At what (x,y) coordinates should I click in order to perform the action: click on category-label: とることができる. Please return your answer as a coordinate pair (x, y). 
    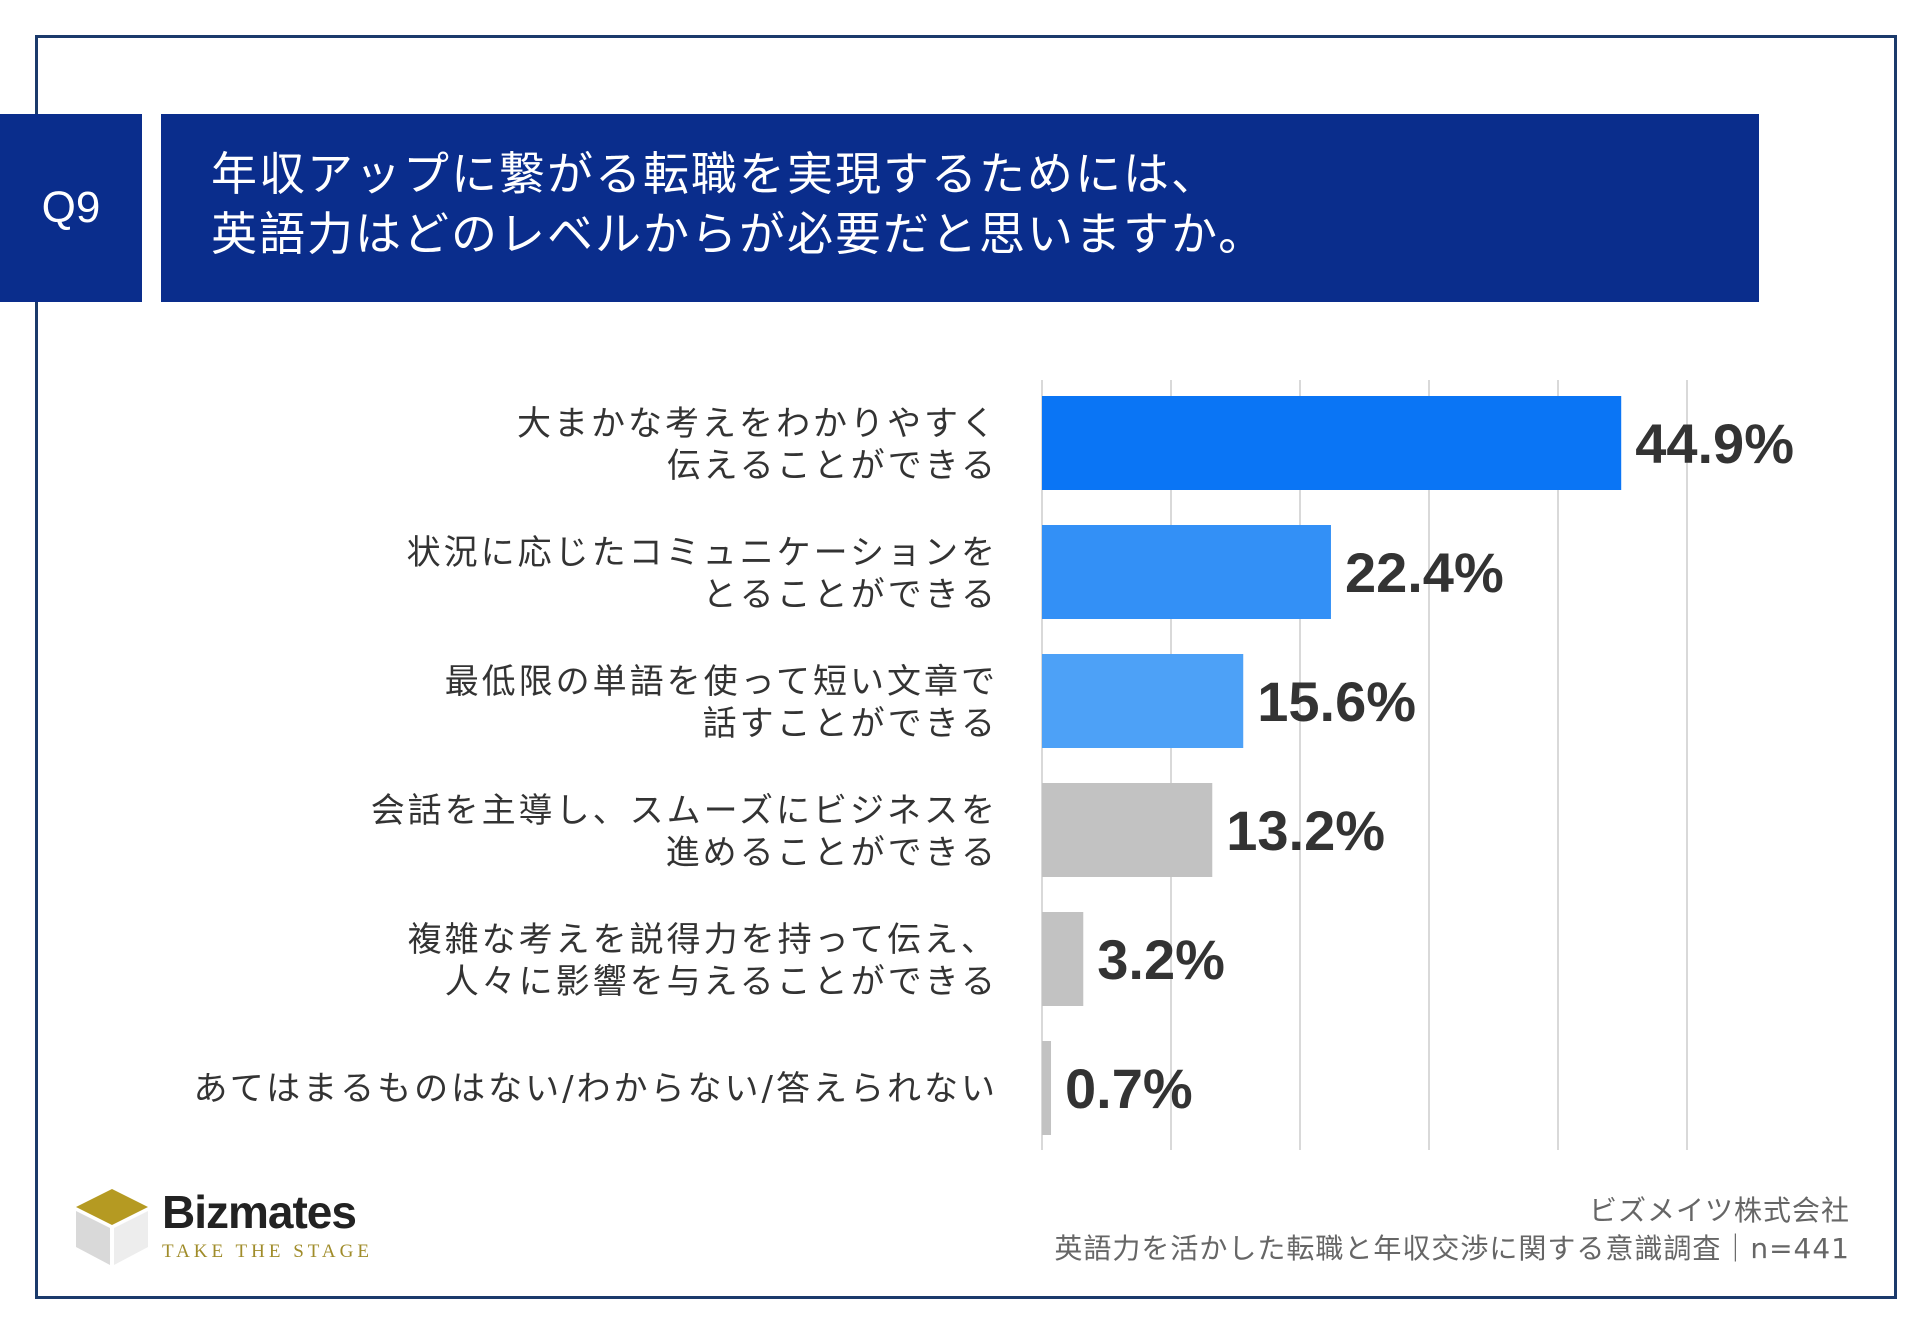
    Looking at the image, I should click on (850, 595).